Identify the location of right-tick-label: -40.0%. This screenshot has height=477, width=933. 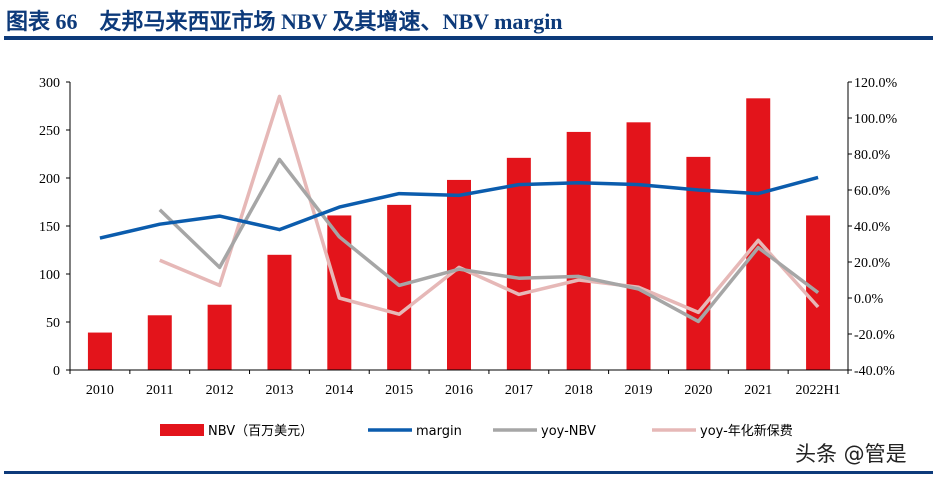
(874, 371).